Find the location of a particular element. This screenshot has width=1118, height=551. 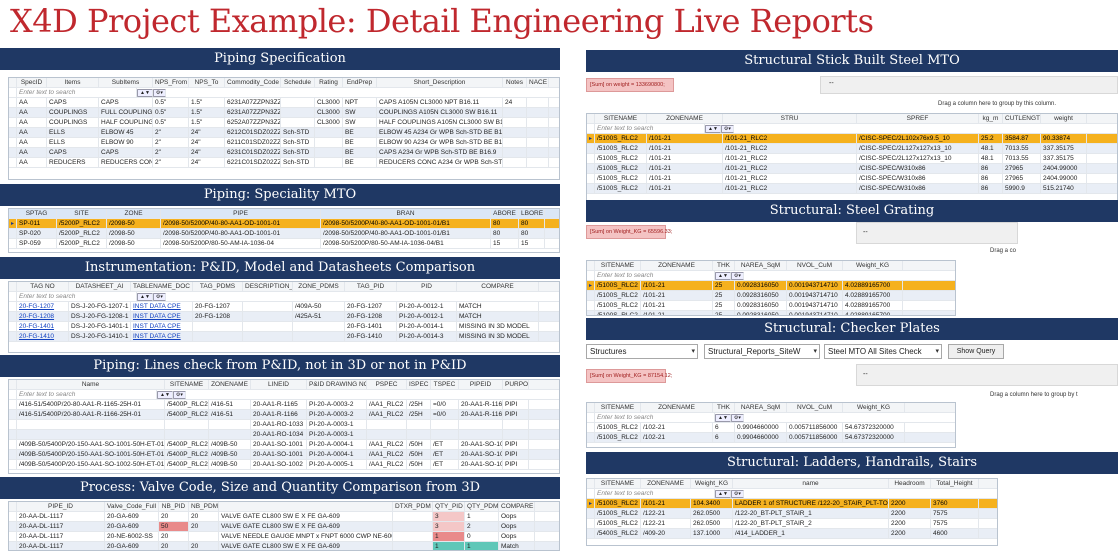

column-header: PIPE_ID is located at coordinates (61, 506).